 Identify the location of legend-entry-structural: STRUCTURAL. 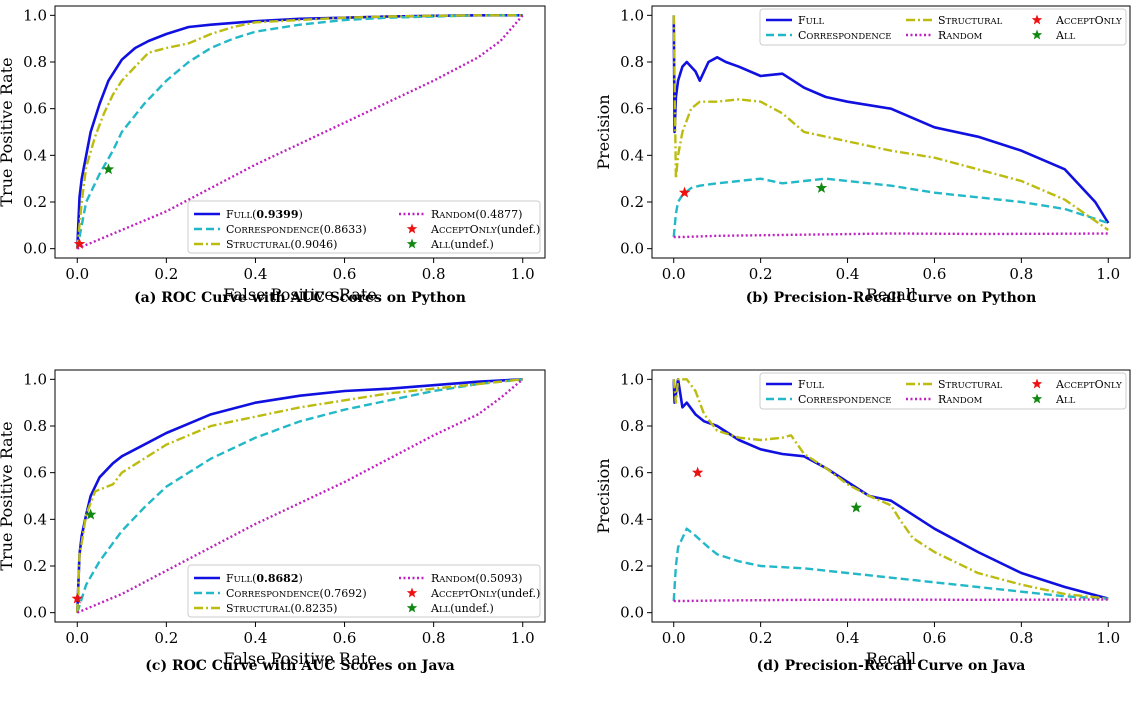
(954, 20).